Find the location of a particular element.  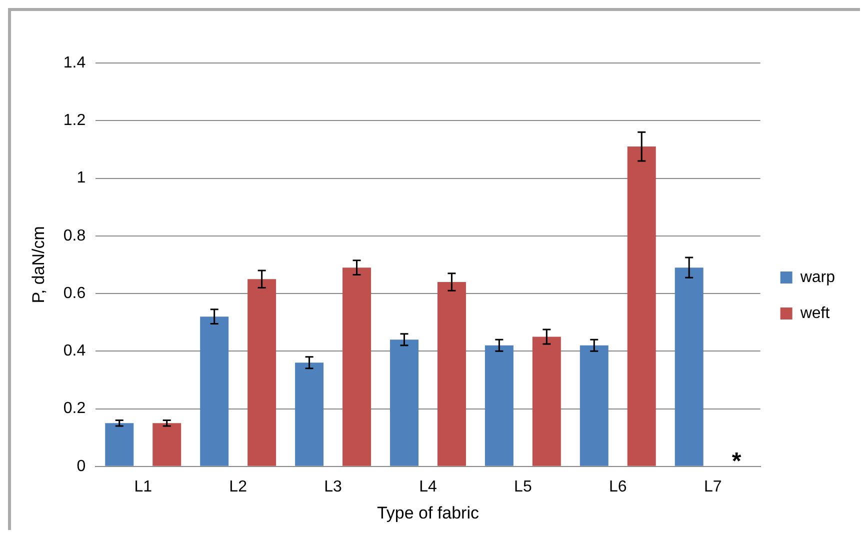

y-tick-label: 0.8 is located at coordinates (74, 235).